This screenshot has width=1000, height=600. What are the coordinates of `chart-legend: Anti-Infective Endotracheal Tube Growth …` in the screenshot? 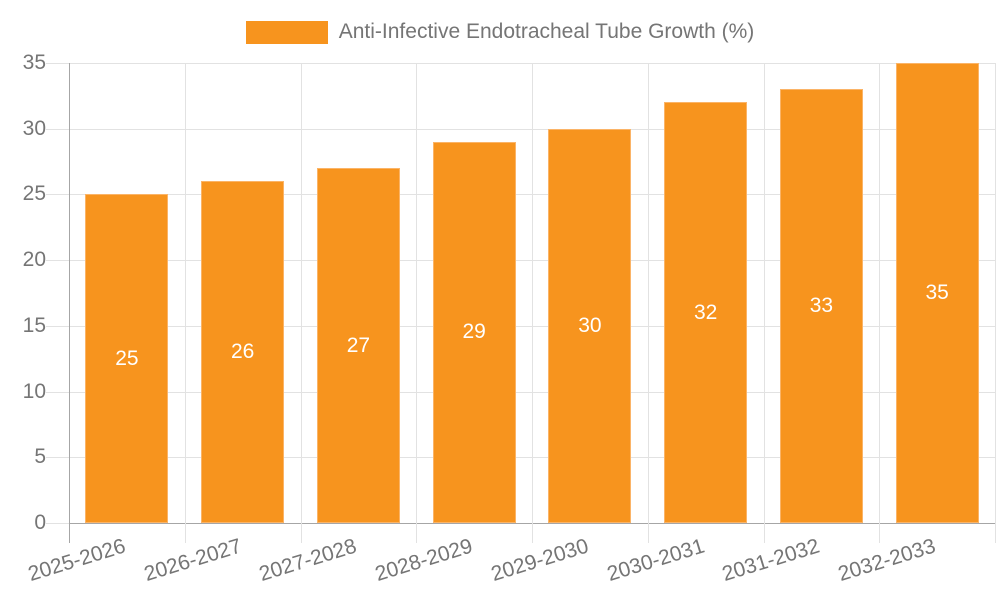 It's located at (500, 32).